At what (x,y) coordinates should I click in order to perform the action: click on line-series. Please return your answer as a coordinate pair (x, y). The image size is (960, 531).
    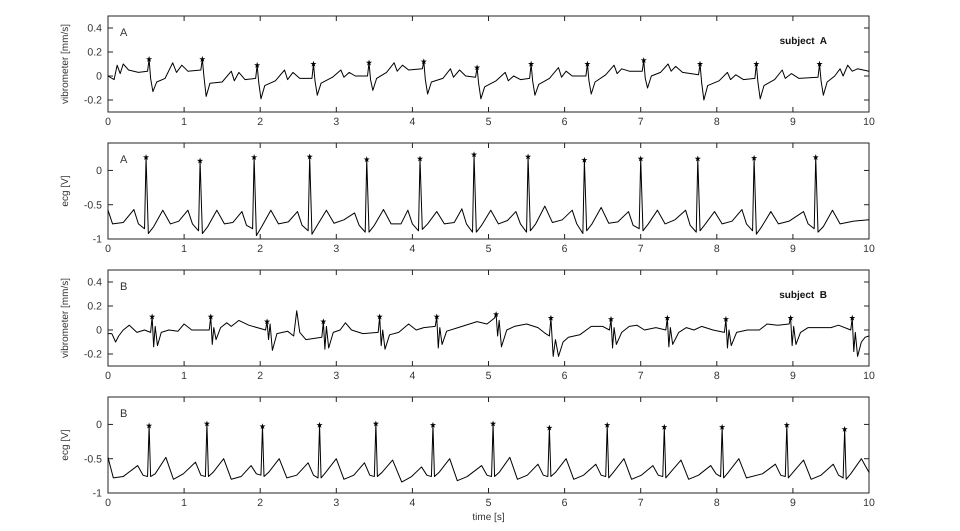
    Looking at the image, I should click on (489, 333).